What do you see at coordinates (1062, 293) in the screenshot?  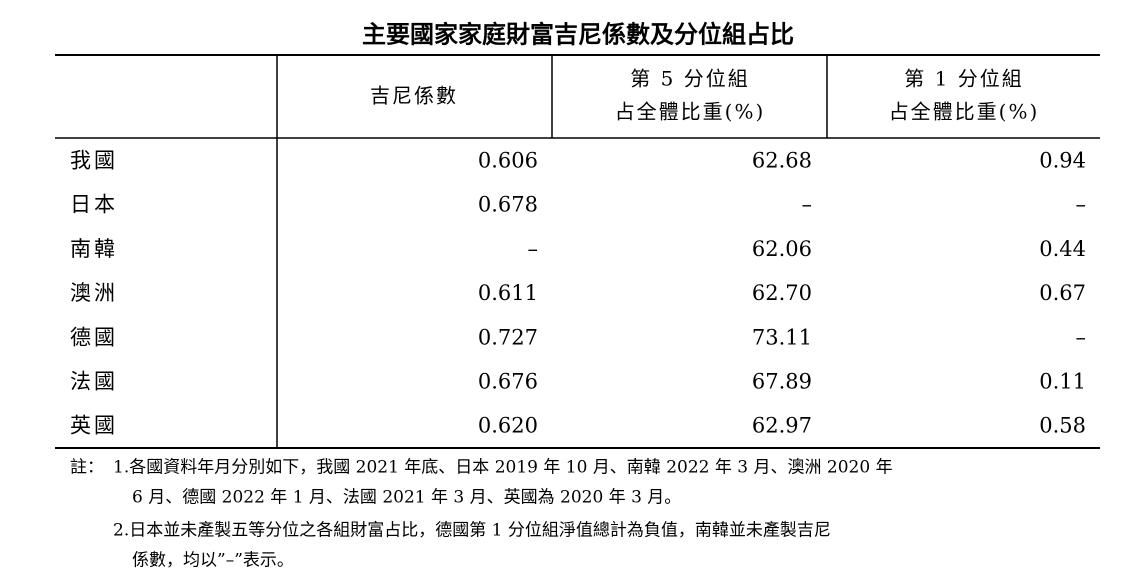 I see `cell-value: 0.67` at bounding box center [1062, 293].